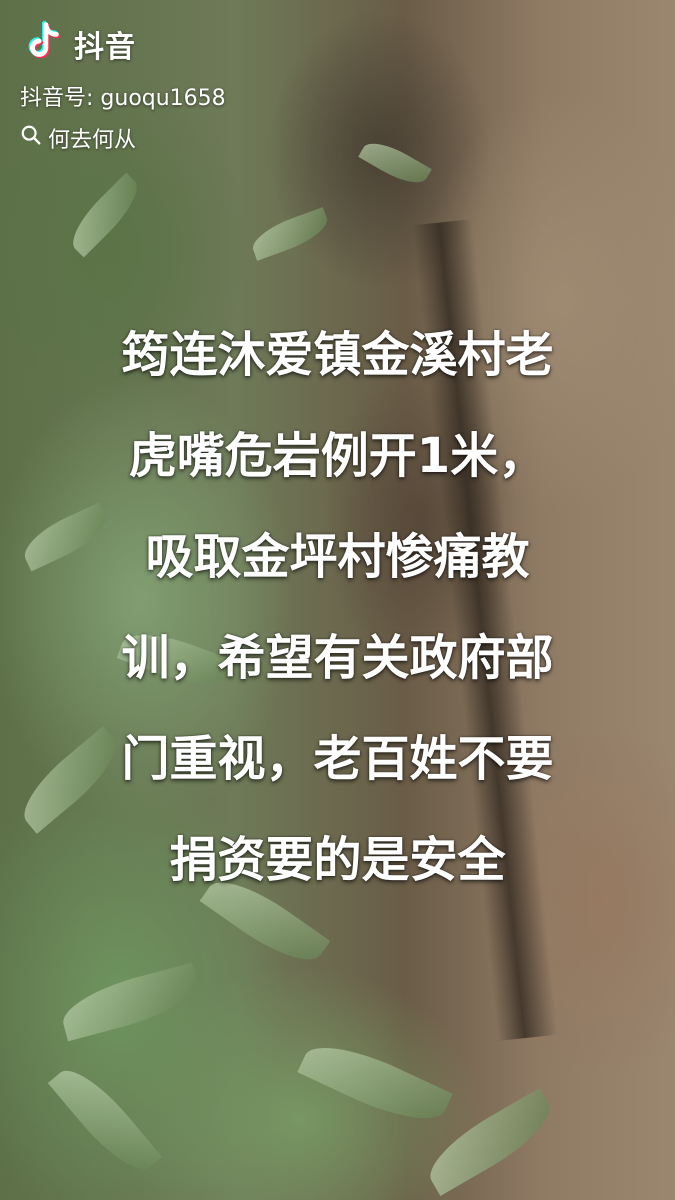 The image size is (675, 1200). What do you see at coordinates (105, 47) in the screenshot?
I see `watermark-app-name: 抖音` at bounding box center [105, 47].